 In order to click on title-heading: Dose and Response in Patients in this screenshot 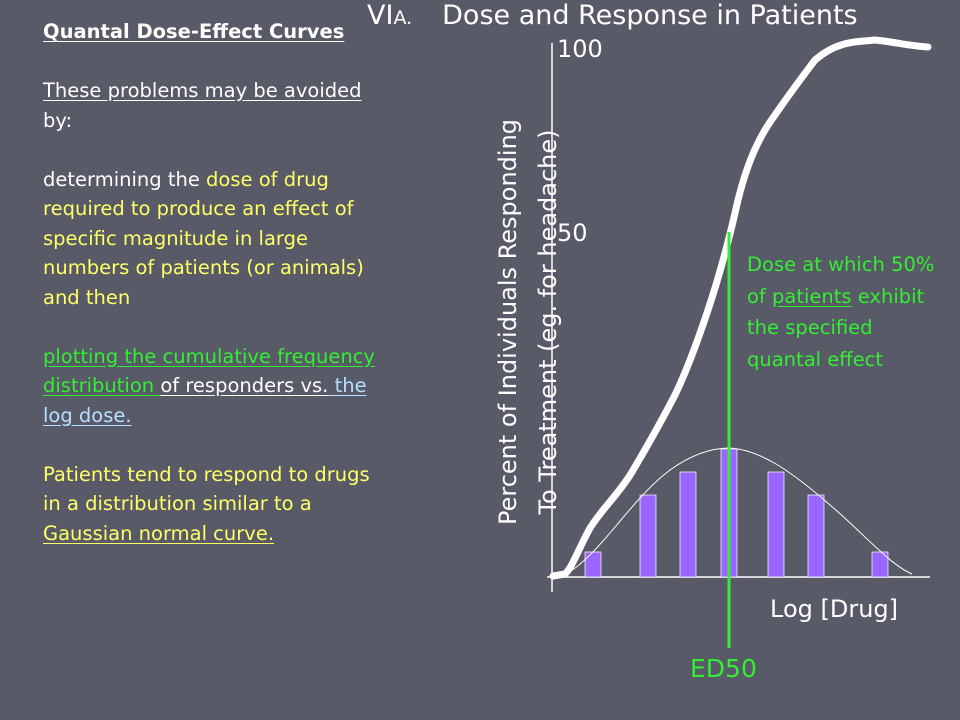, I will do `click(650, 15)`.